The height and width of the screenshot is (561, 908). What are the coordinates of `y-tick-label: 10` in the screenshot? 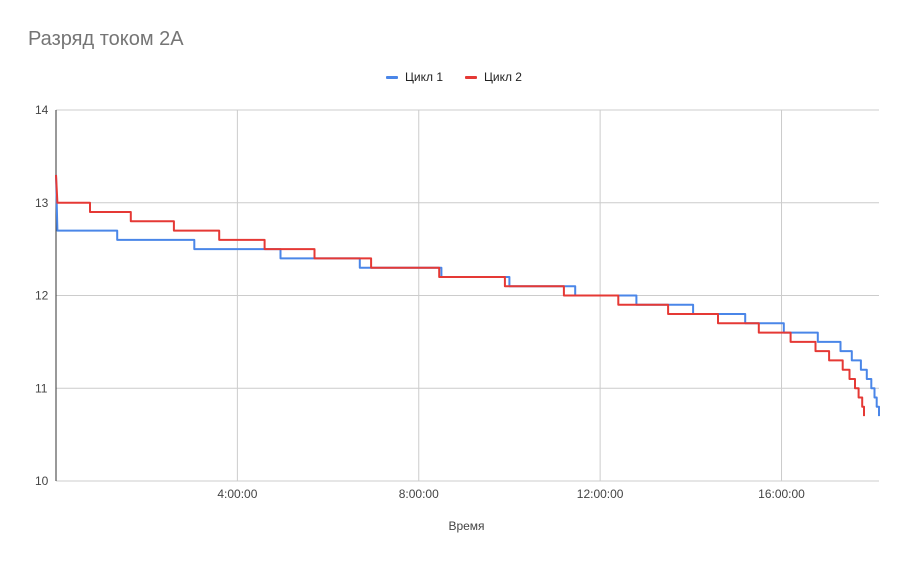 It's located at (42, 481).